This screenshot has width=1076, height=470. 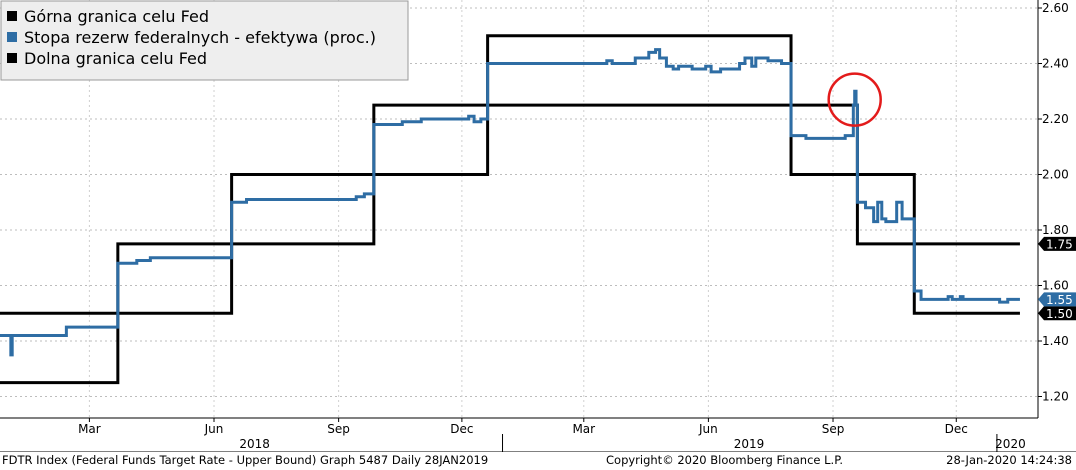 What do you see at coordinates (1055, 64) in the screenshot?
I see `y-tick-label: 2.40` at bounding box center [1055, 64].